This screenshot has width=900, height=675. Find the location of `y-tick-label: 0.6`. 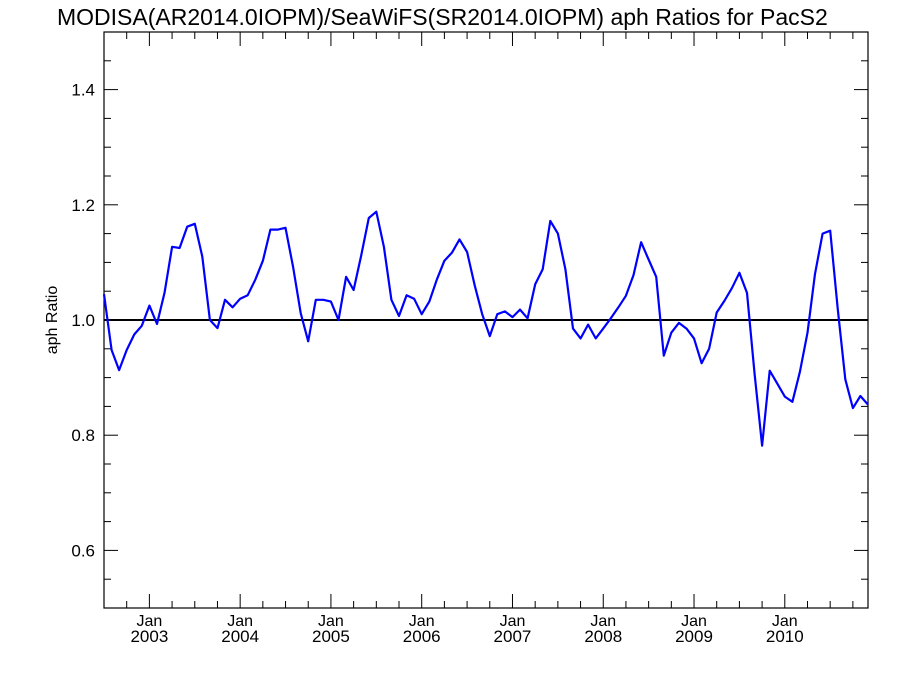

y-tick-label: 0.6 is located at coordinates (83, 550).